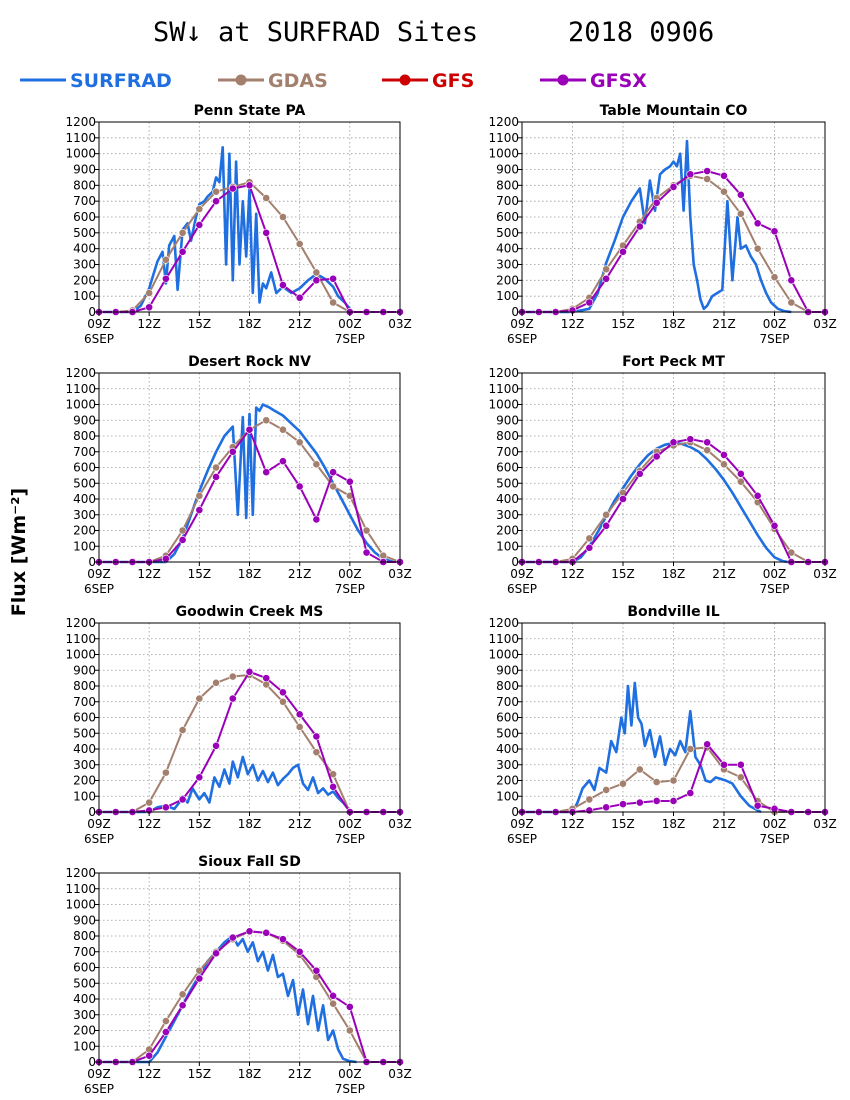 Image resolution: width=850 pixels, height=1100 pixels. What do you see at coordinates (19, 552) in the screenshot?
I see `y-axis-label: Flux [Wm⁻²]` at bounding box center [19, 552].